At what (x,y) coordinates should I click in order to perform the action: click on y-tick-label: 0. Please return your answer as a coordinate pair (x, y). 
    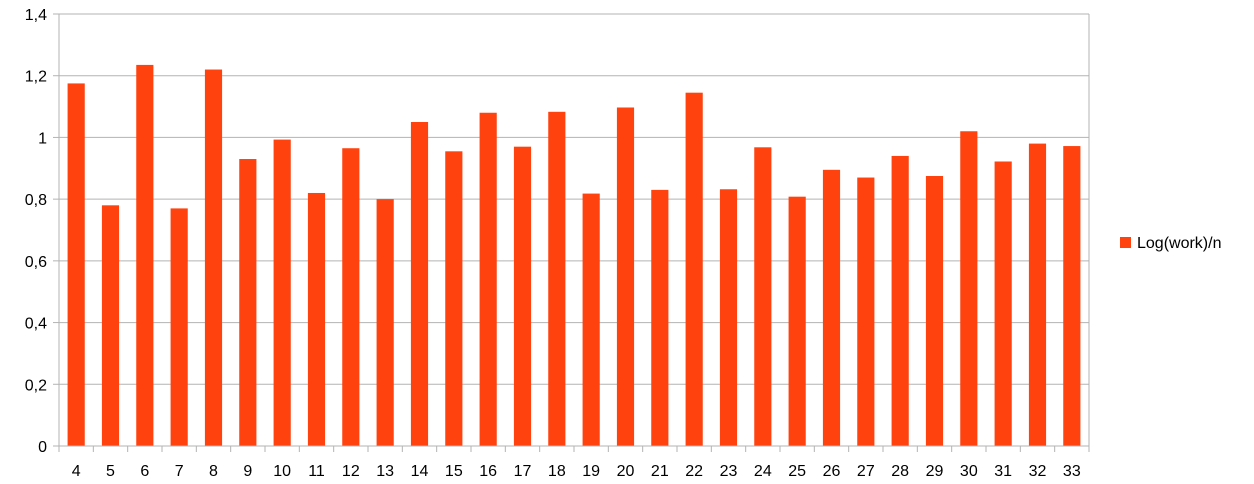
    Looking at the image, I should click on (42, 447).